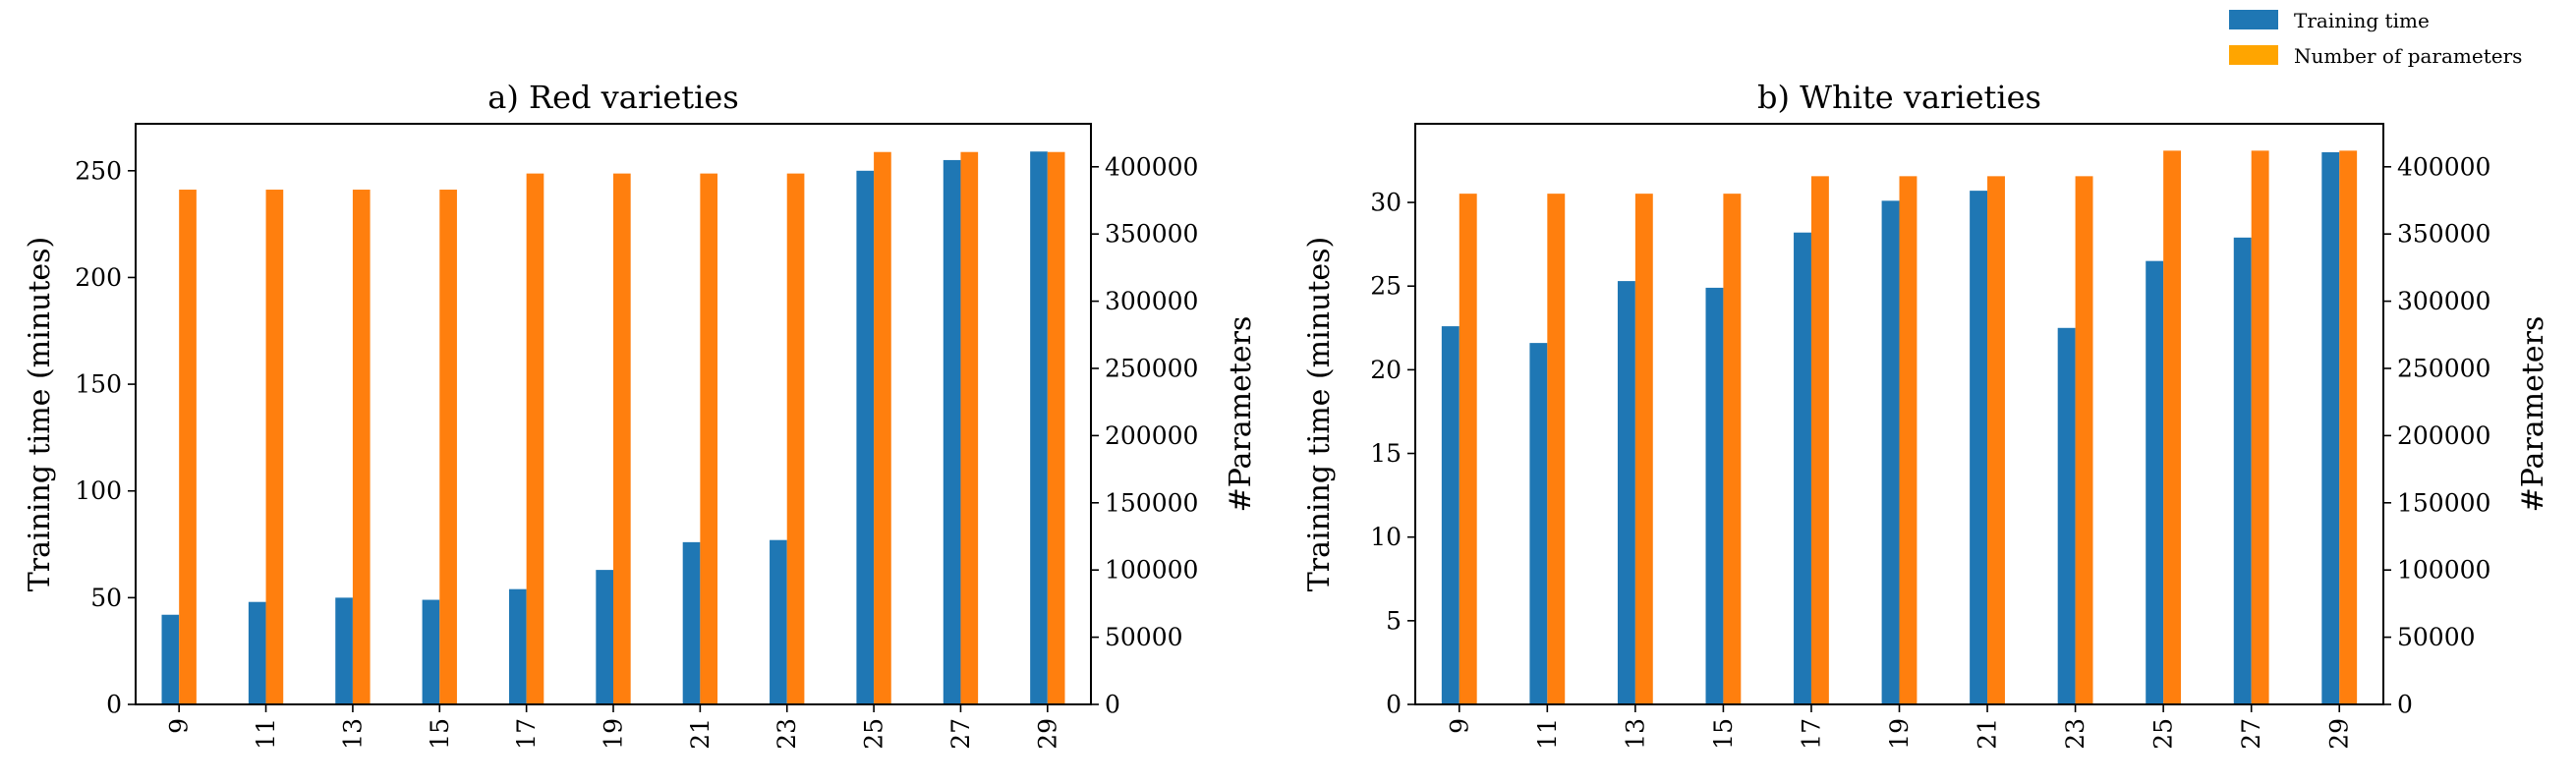 This screenshot has width=2576, height=783. I want to click on y-tick-label-150: 150, so click(98, 384).